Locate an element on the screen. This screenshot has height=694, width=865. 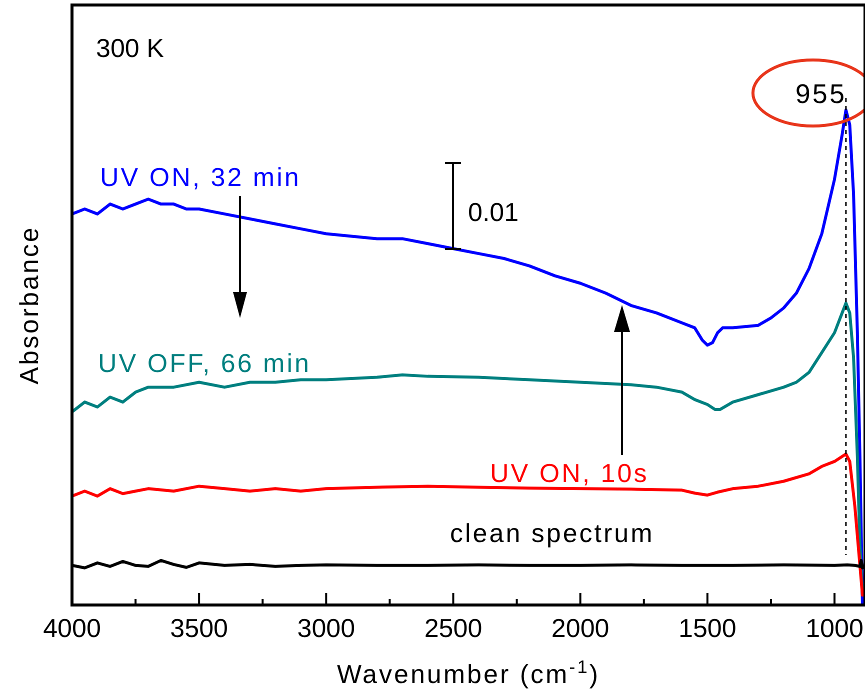
x-axis-title: Wavenumber (cm$^{-1}$) is located at coordinates (468, 673).